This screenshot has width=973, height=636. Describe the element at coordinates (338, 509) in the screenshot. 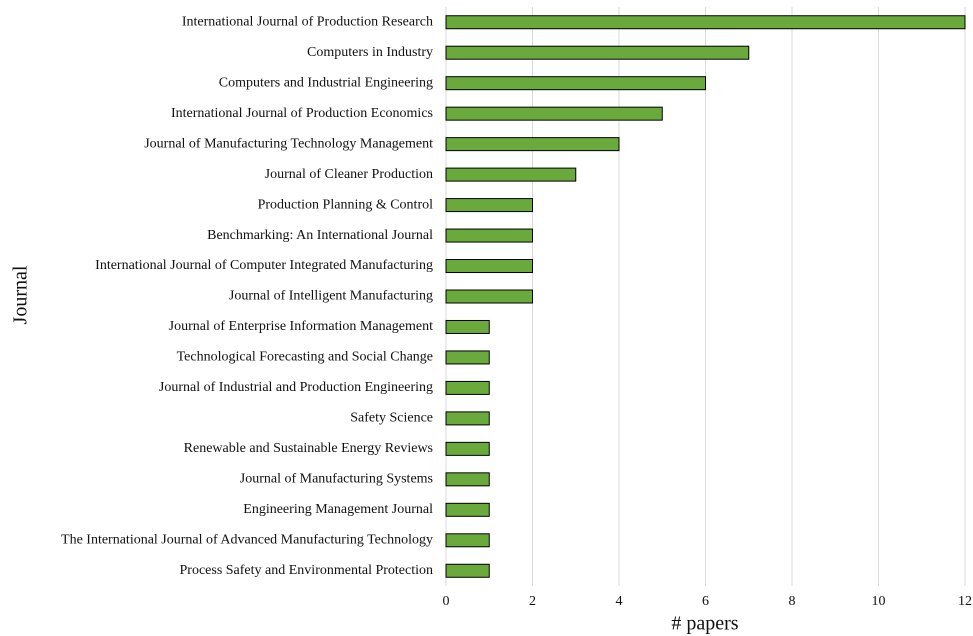

I see `y-tick-label: Engineering Management Journal` at that location.